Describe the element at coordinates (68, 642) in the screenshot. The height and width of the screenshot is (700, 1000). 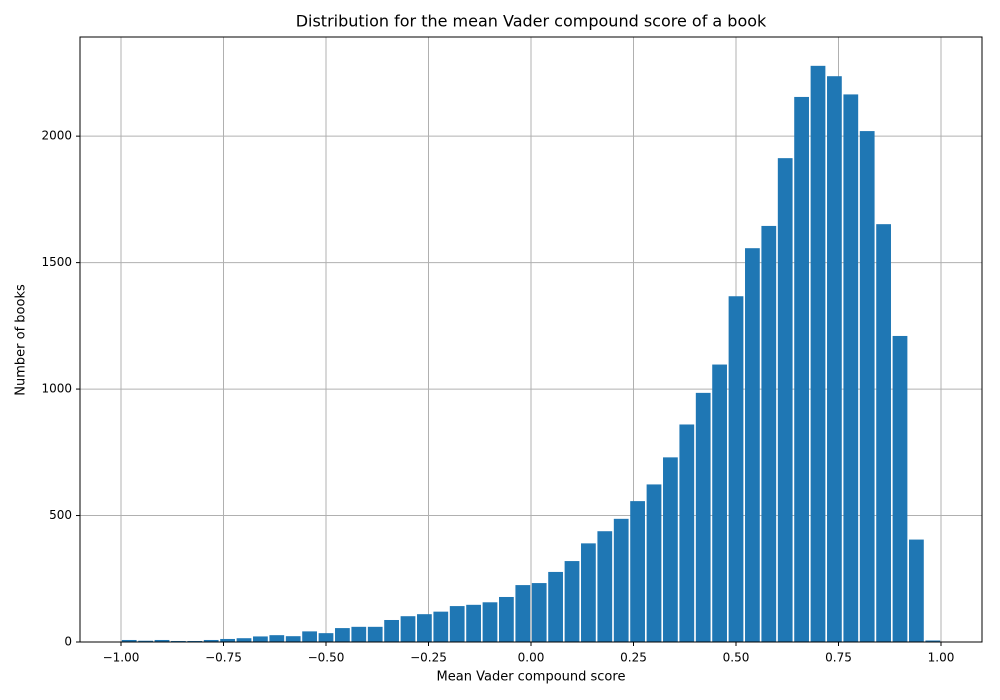
I see `y-tick-label: 0` at that location.